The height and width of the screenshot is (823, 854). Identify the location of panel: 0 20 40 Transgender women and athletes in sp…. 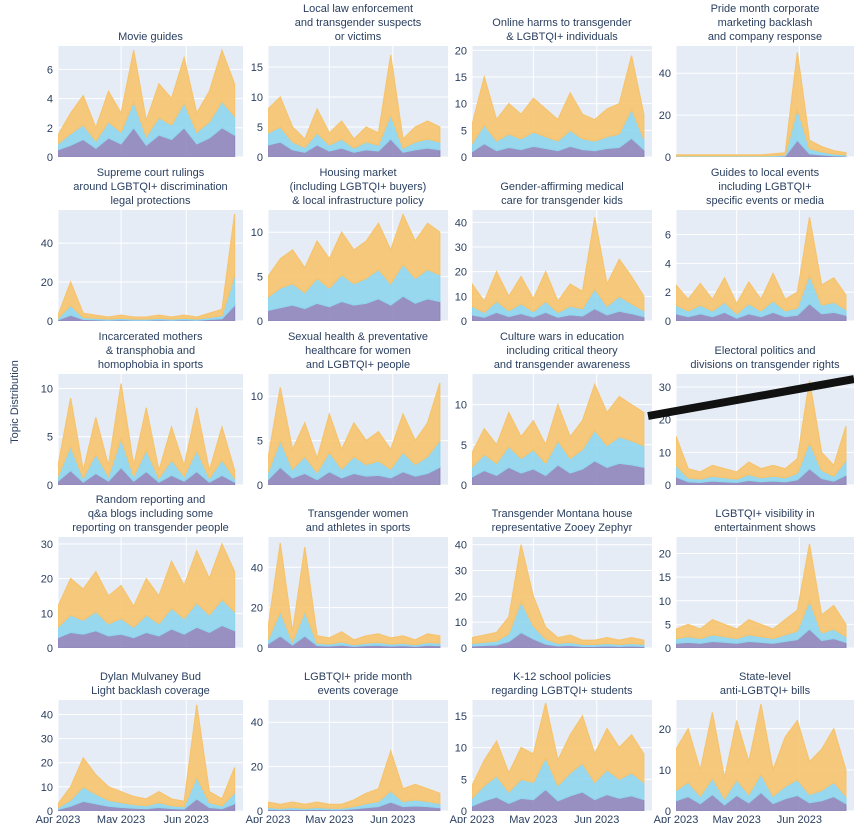
(349, 581).